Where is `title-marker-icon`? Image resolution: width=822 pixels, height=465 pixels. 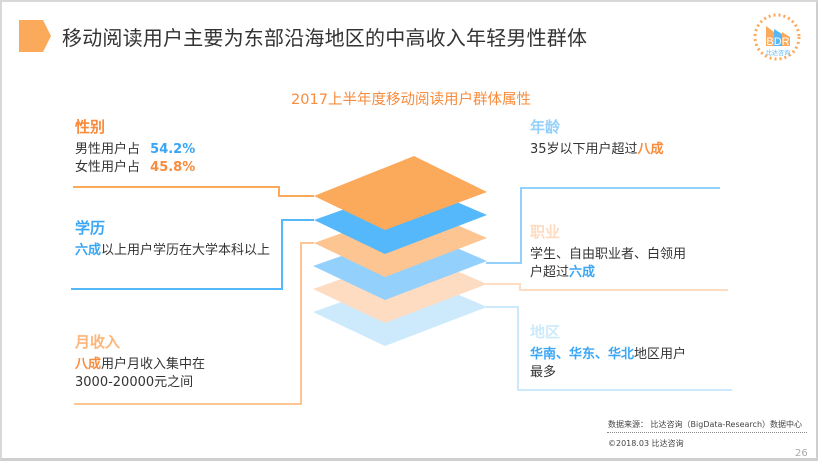
title-marker-icon is located at coordinates (35, 36).